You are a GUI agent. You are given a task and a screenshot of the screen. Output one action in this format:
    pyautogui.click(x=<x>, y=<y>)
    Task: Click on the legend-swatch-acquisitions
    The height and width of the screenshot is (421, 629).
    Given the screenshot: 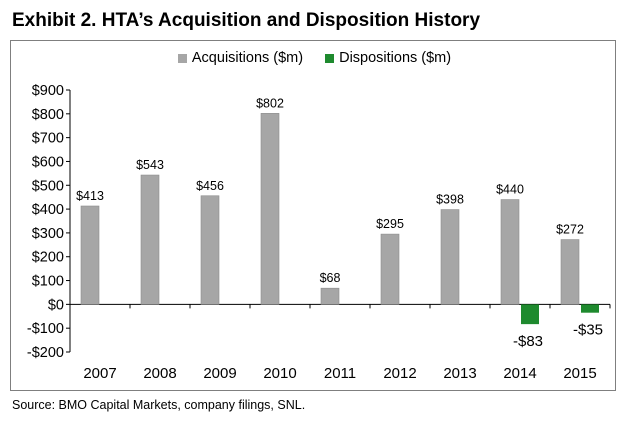 What is the action you would take?
    pyautogui.click(x=182, y=58)
    